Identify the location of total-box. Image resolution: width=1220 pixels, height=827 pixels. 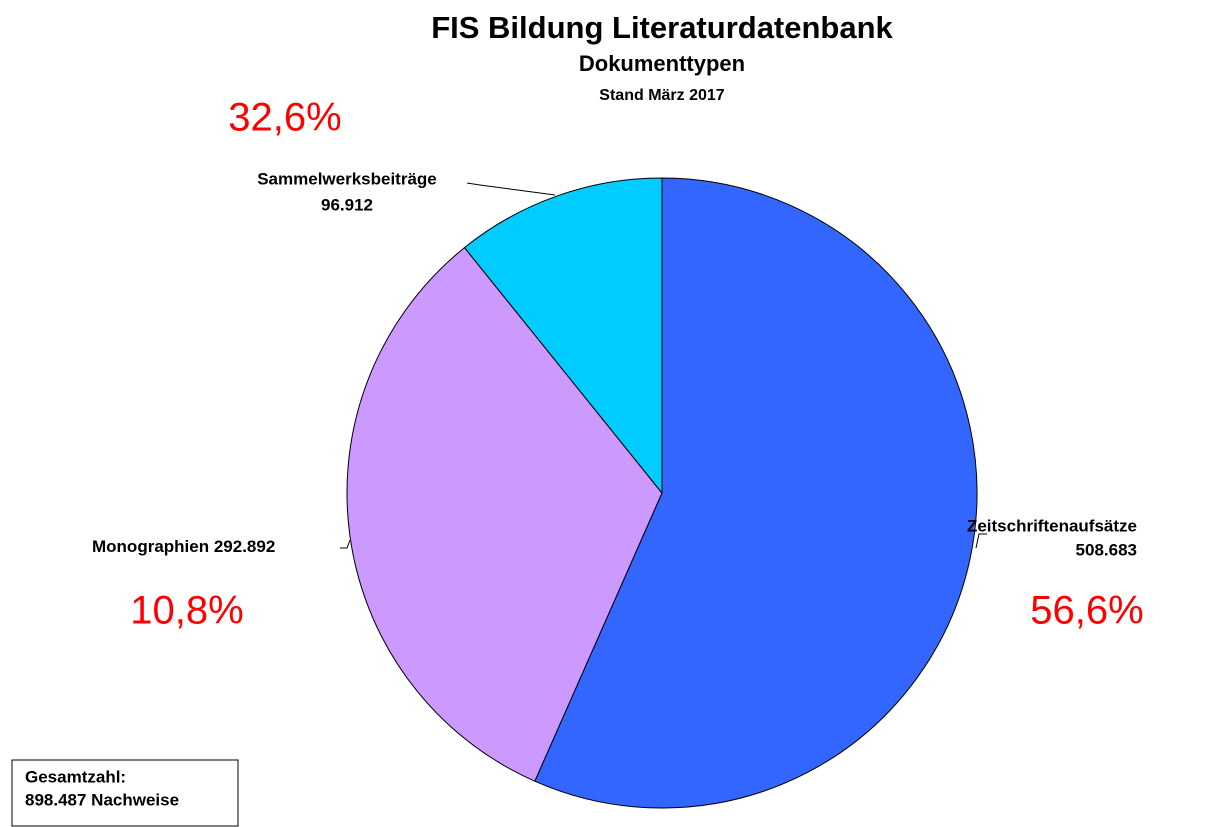
(125, 793).